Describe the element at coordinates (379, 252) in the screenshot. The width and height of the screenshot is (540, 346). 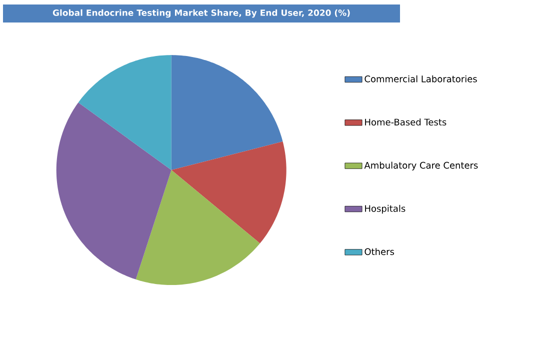
I see `legend-label: Others` at that location.